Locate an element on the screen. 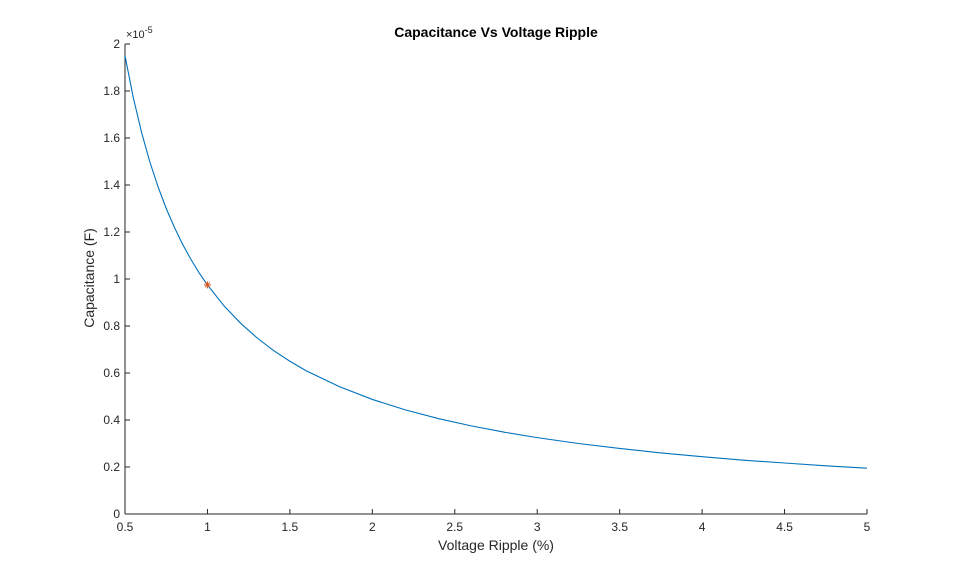 The image size is (959, 577). y-axis-label: Capacitance (F) is located at coordinates (89, 278).